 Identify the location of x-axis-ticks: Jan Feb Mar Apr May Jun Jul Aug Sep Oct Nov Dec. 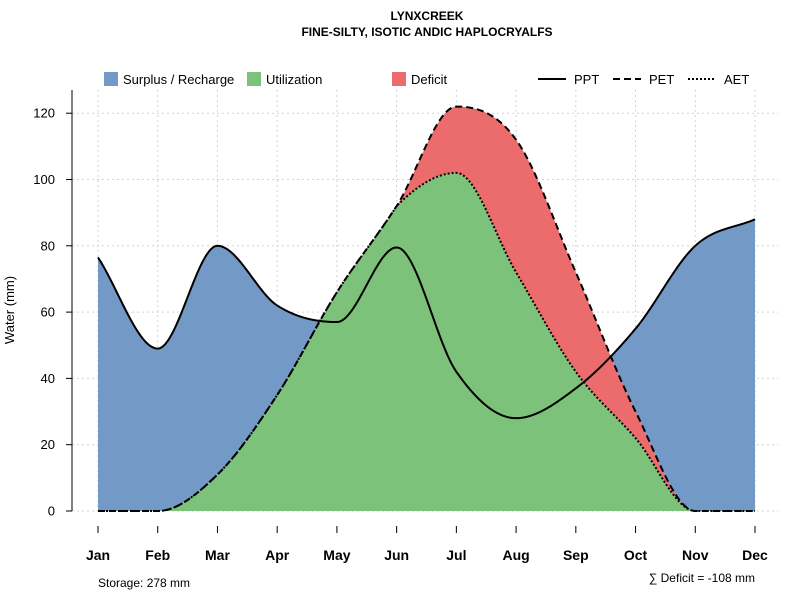
(427, 544).